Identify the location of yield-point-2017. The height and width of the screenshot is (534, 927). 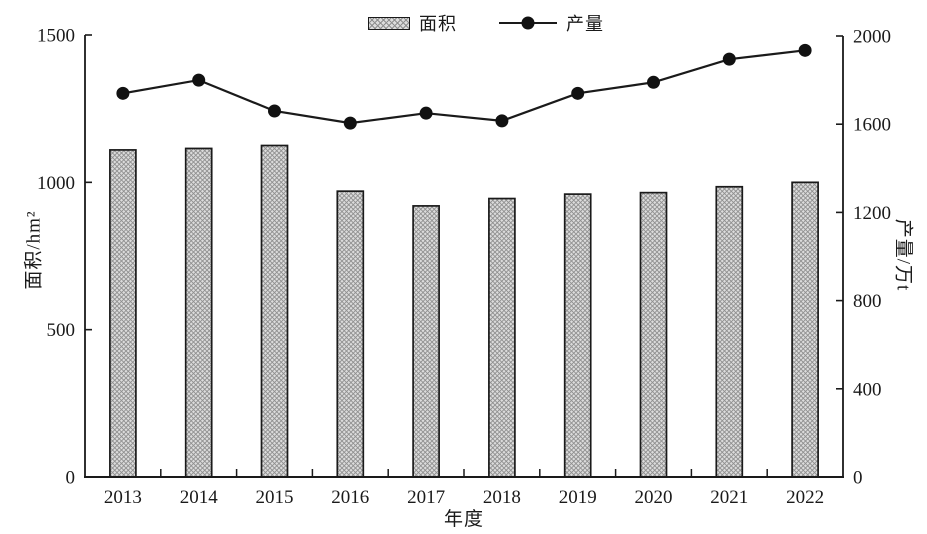
(426, 113).